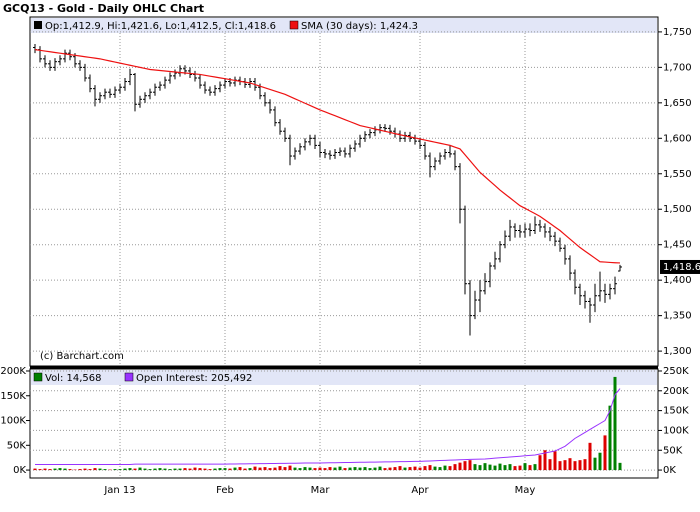 The height and width of the screenshot is (512, 700). What do you see at coordinates (677, 138) in the screenshot?
I see `y-tick-label: 1,600` at bounding box center [677, 138].